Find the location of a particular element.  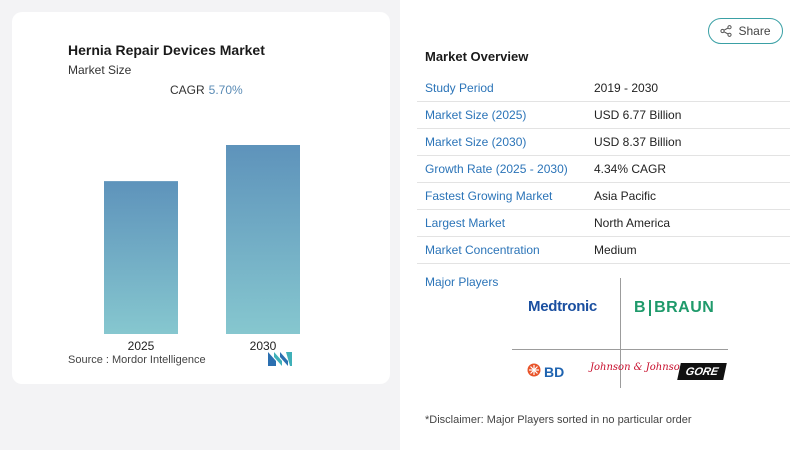

overview-key: Market Size (2030) is located at coordinates (476, 142).